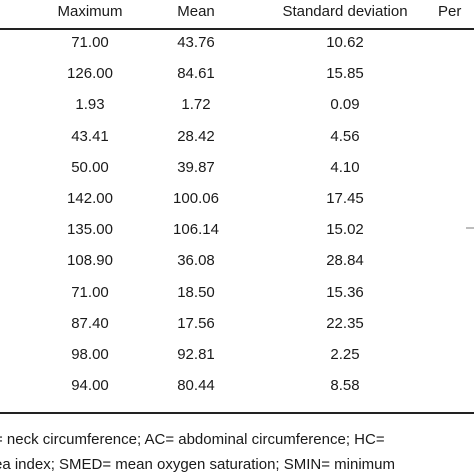 The width and height of the screenshot is (474, 474). What do you see at coordinates (90, 136) in the screenshot?
I see `cell-maximum: 43.41` at bounding box center [90, 136].